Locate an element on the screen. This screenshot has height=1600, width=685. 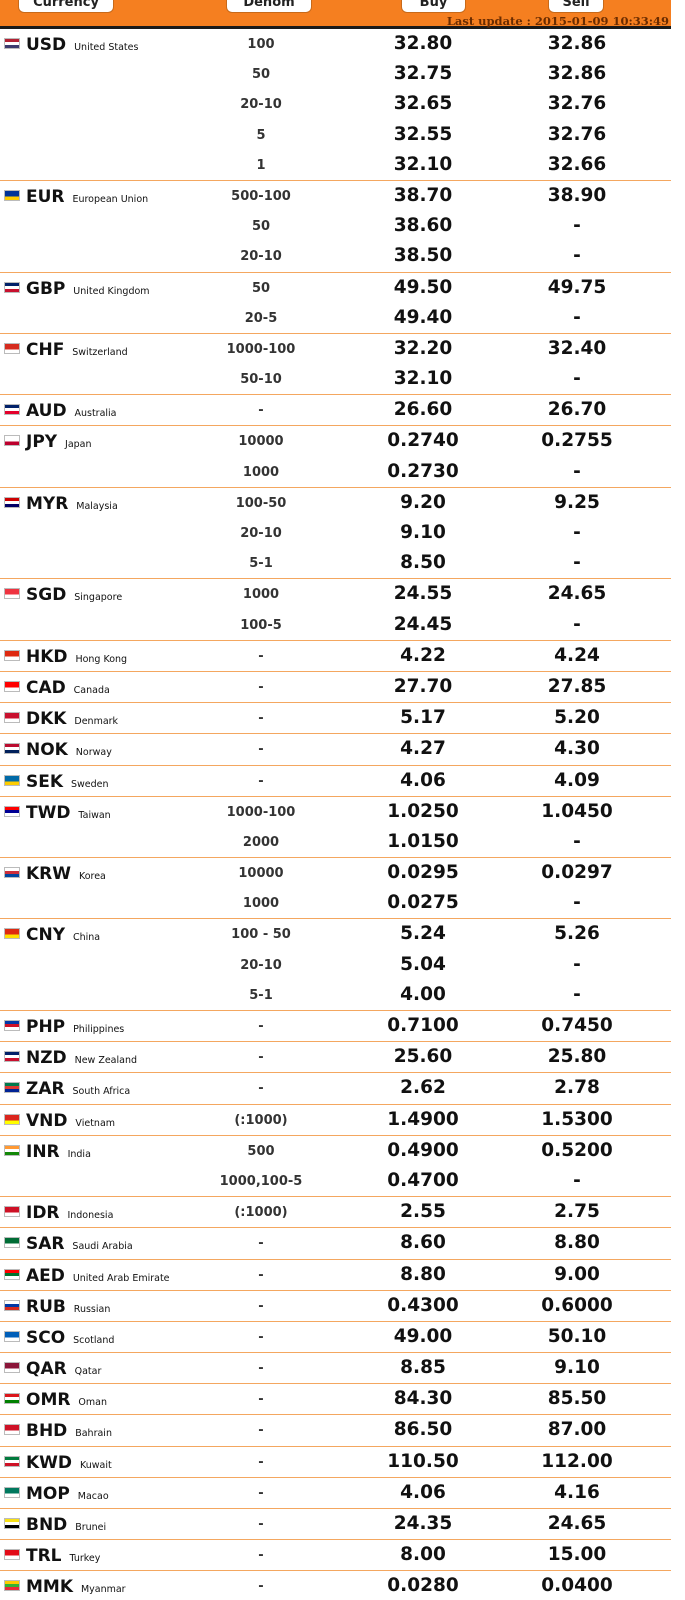
currency-code: MMK Myanmar is located at coordinates (76, 1587).